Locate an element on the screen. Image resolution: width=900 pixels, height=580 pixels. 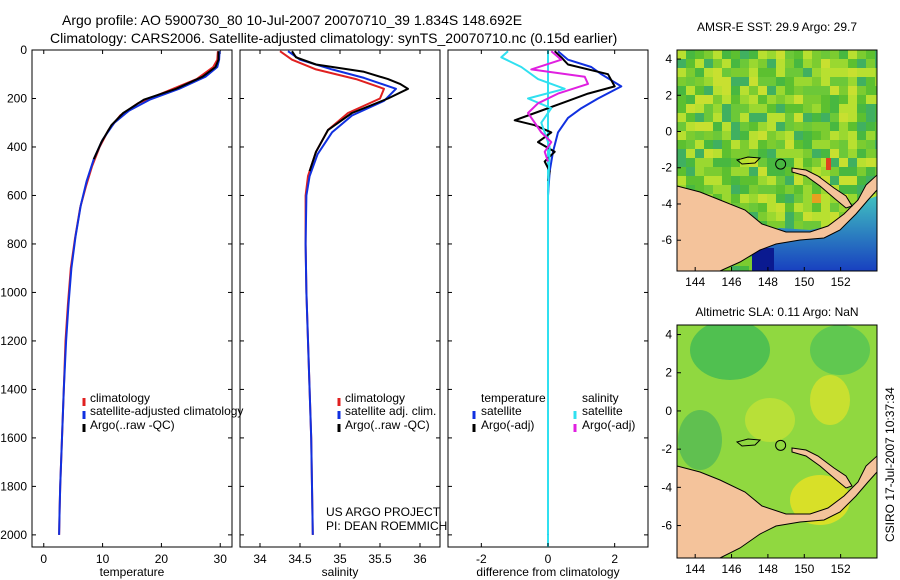
lat-tick-label: -2 is located at coordinates (666, 449).